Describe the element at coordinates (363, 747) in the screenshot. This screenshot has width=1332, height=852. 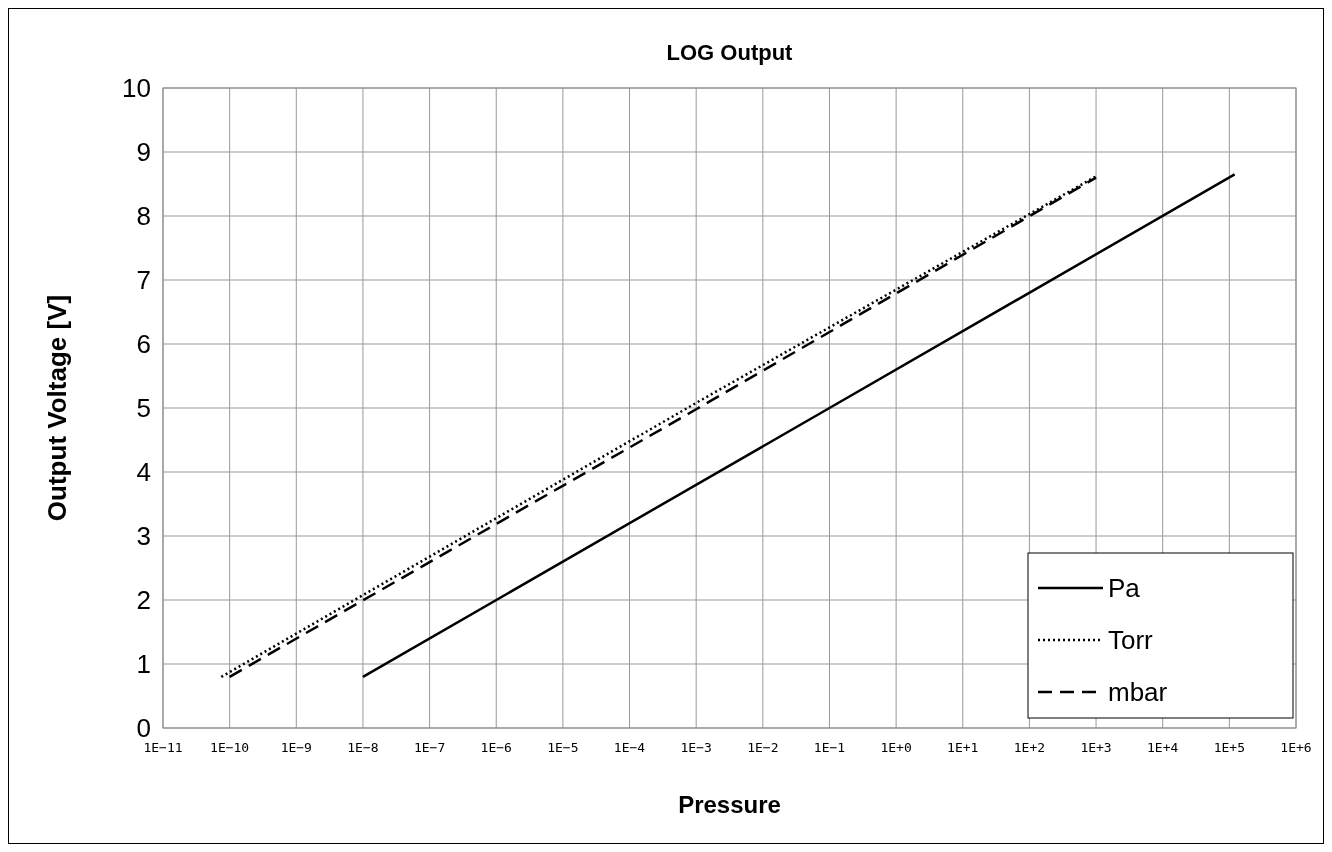
I see `x-tick-label: 1E−8` at that location.